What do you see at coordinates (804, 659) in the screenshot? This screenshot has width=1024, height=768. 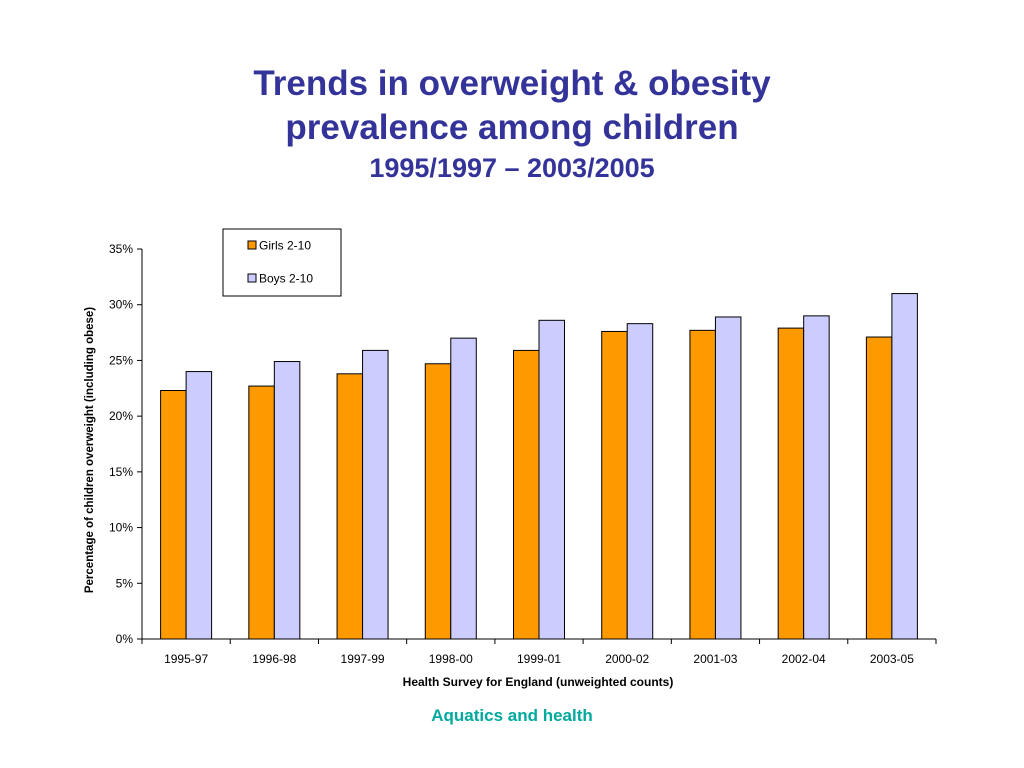 I see `x-tick-label: 2002-04` at bounding box center [804, 659].